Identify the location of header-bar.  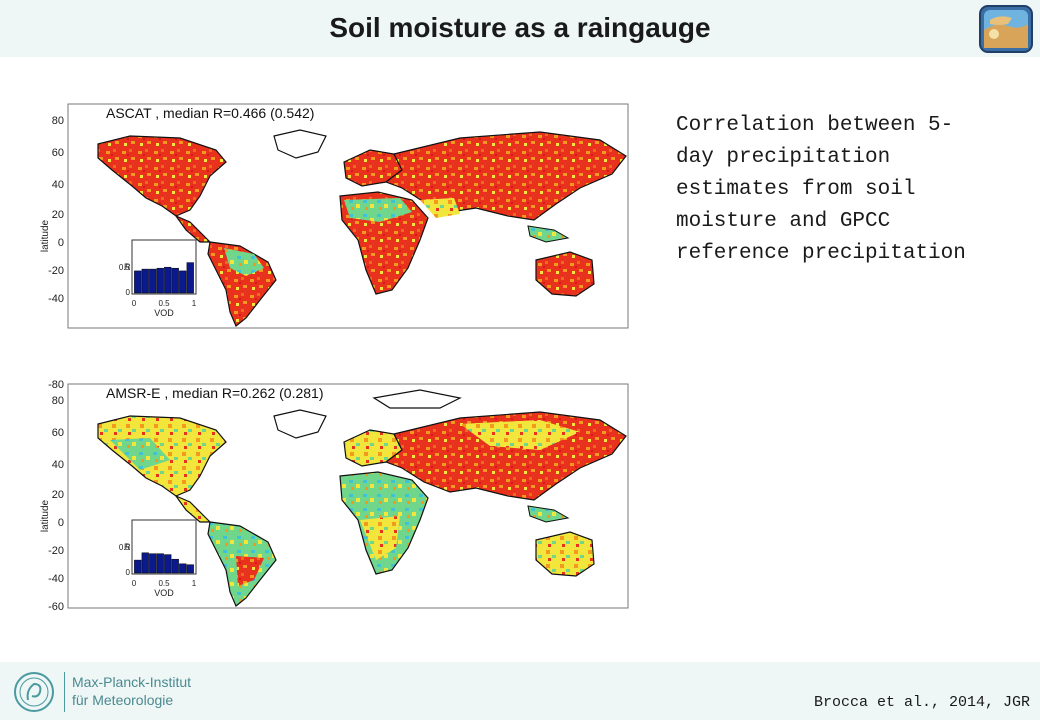
(520, 28).